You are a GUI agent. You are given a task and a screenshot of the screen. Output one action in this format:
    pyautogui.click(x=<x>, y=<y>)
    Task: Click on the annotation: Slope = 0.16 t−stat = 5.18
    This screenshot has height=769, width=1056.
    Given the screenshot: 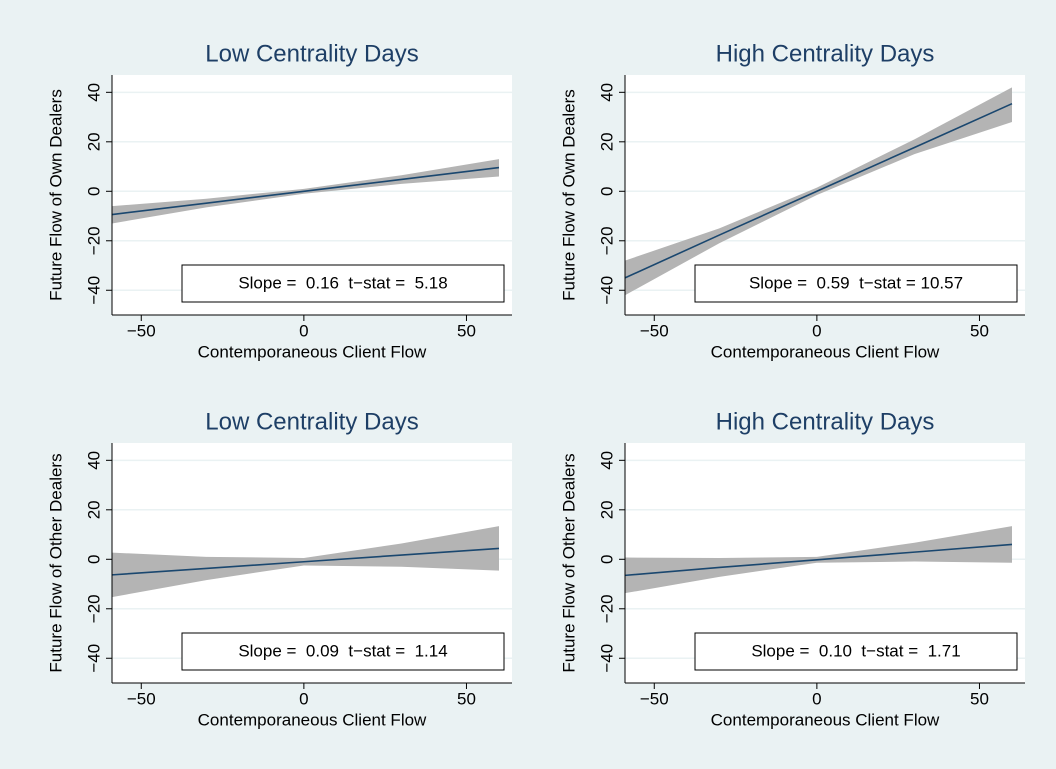 What is the action you would take?
    pyautogui.click(x=342, y=282)
    